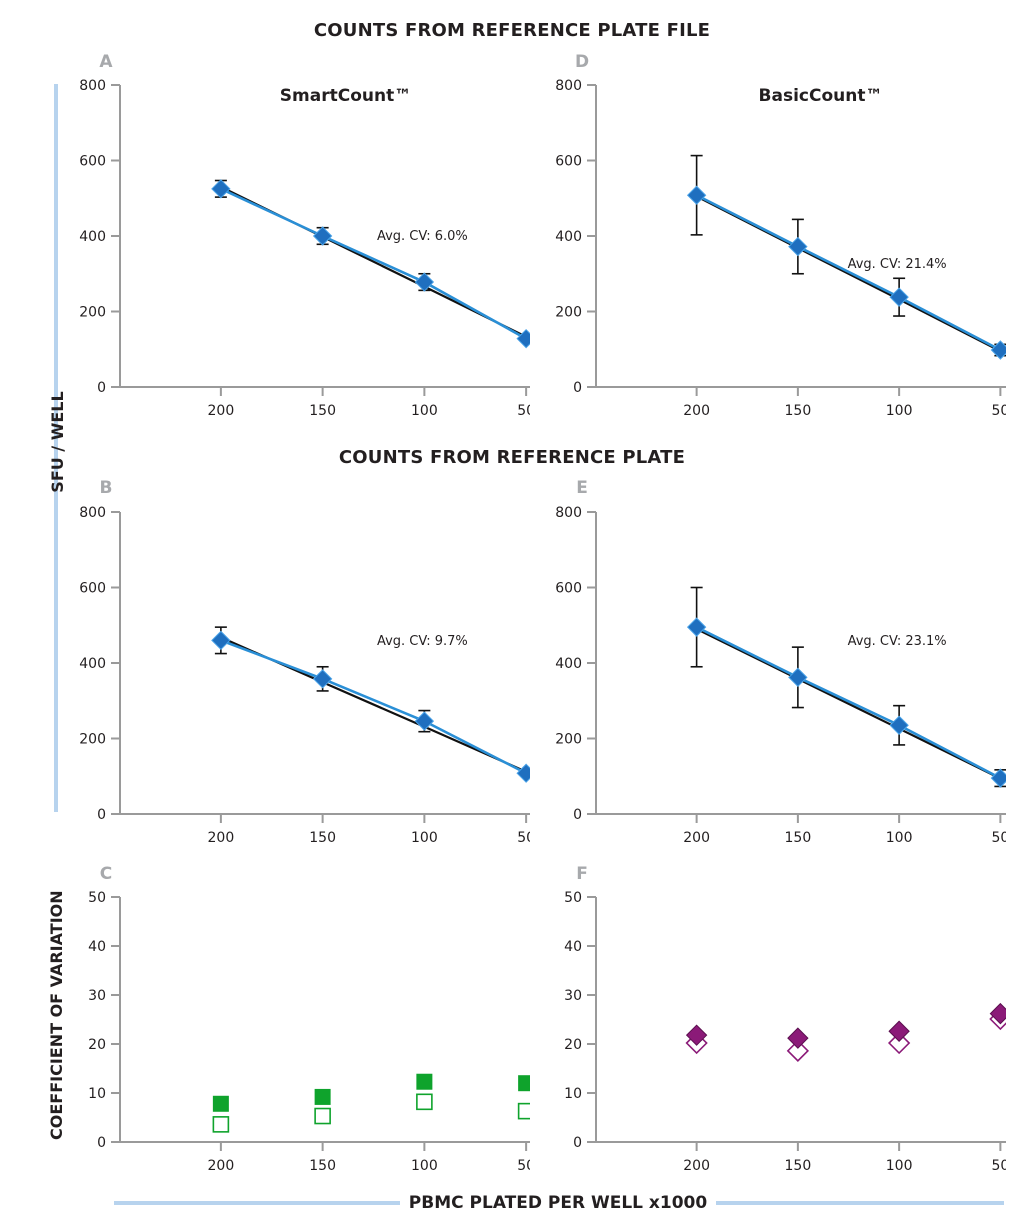  I want to click on y-tick-label-f: 40, so click(573, 947).